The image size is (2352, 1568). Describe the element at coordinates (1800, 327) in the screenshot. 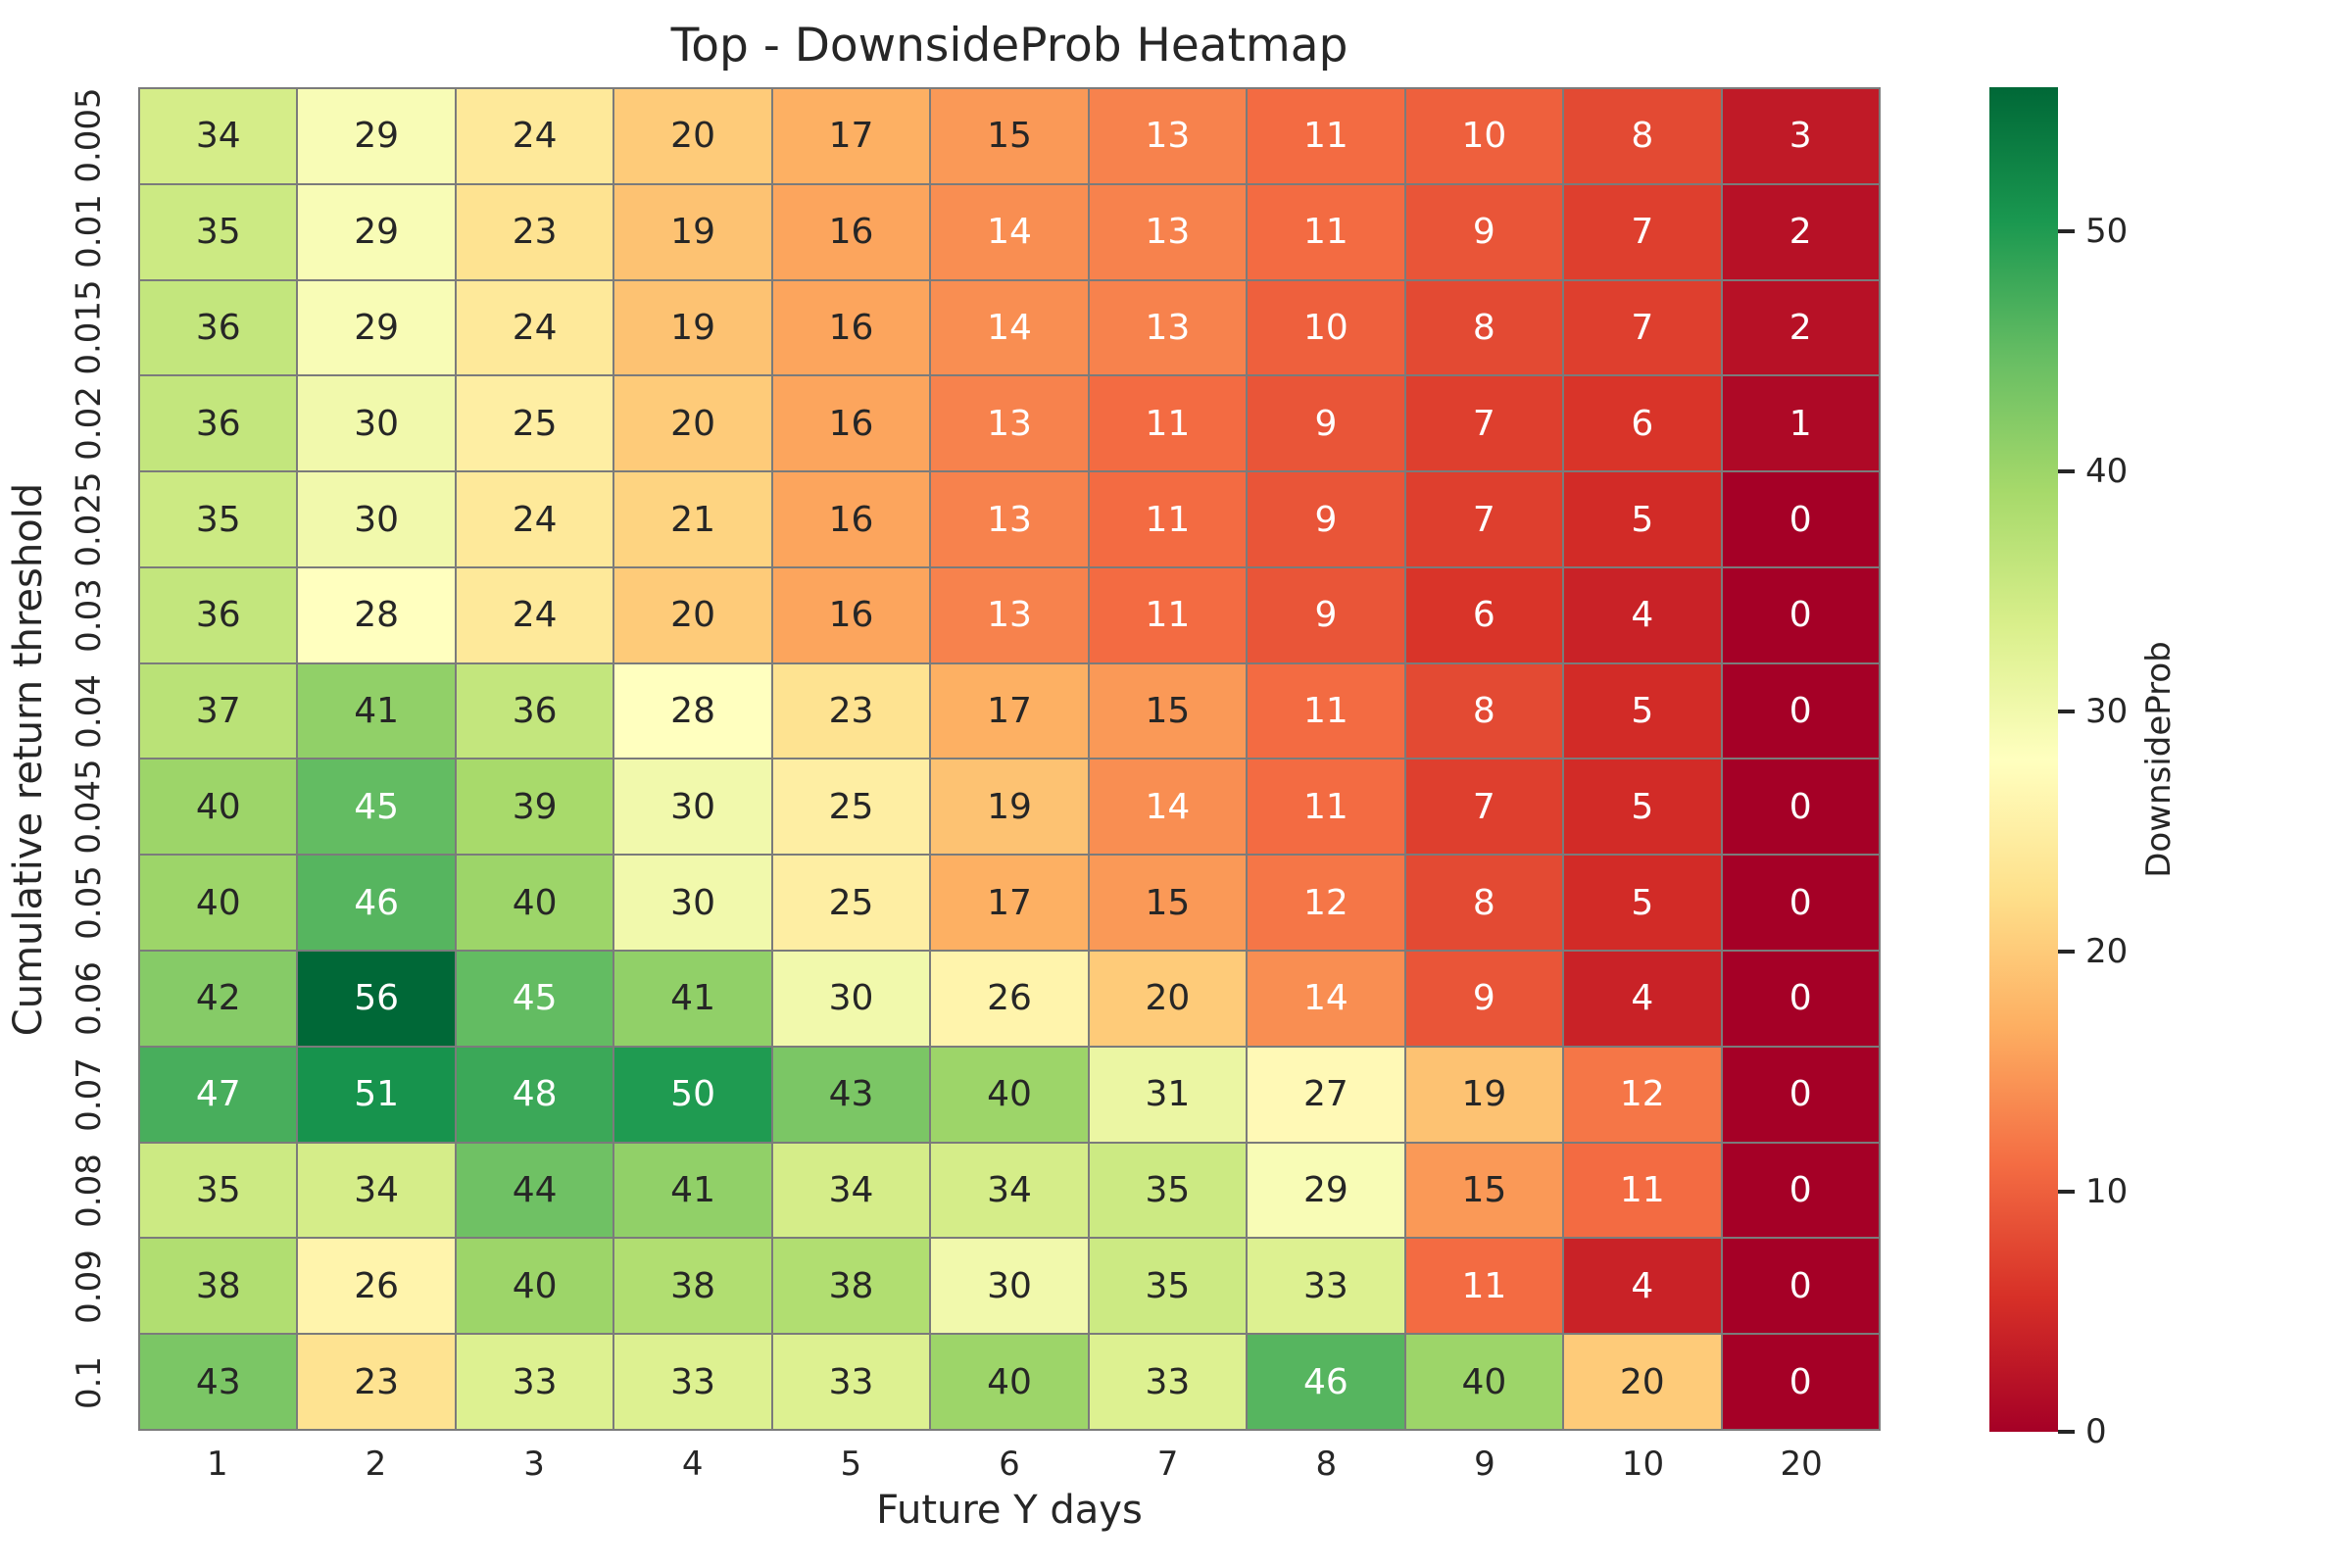

I see `heatmap-cell: 2` at that location.